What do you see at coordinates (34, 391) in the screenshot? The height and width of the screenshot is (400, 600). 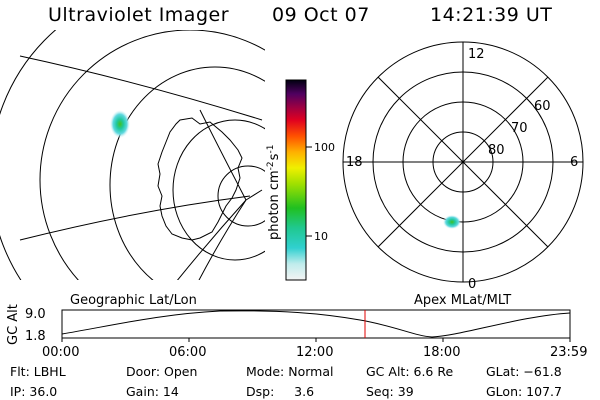 I see `ip-label: IP: 36.0` at bounding box center [34, 391].